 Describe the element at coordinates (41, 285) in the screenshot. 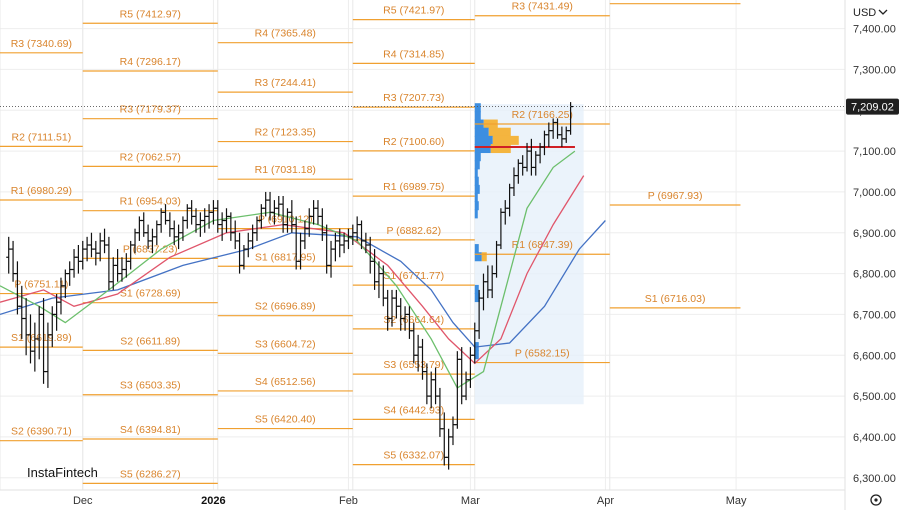

I see `pivot-label-p: P (6751.11)` at that location.